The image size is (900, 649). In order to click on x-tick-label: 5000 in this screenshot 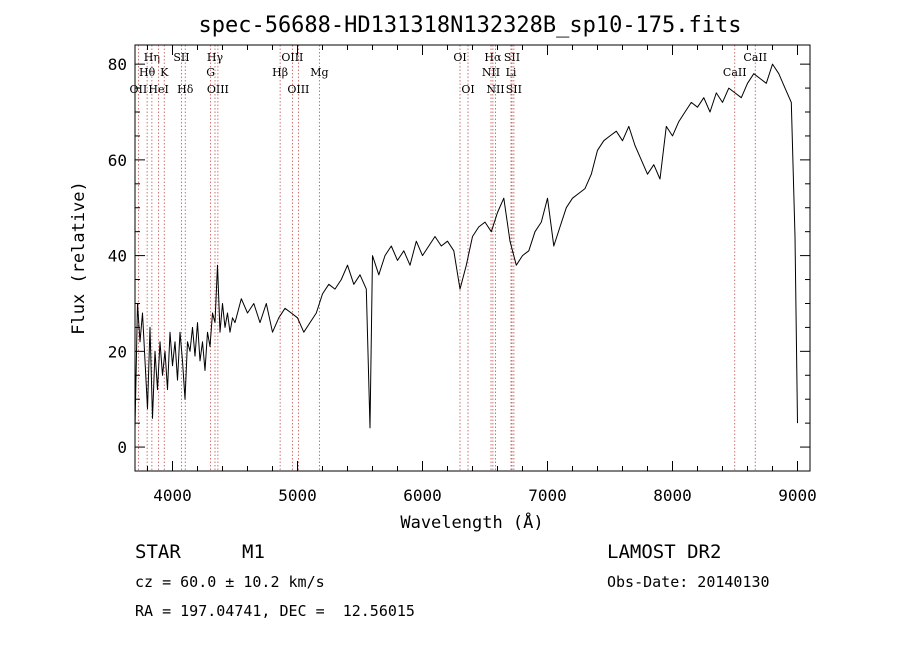, I will do `click(297, 495)`.